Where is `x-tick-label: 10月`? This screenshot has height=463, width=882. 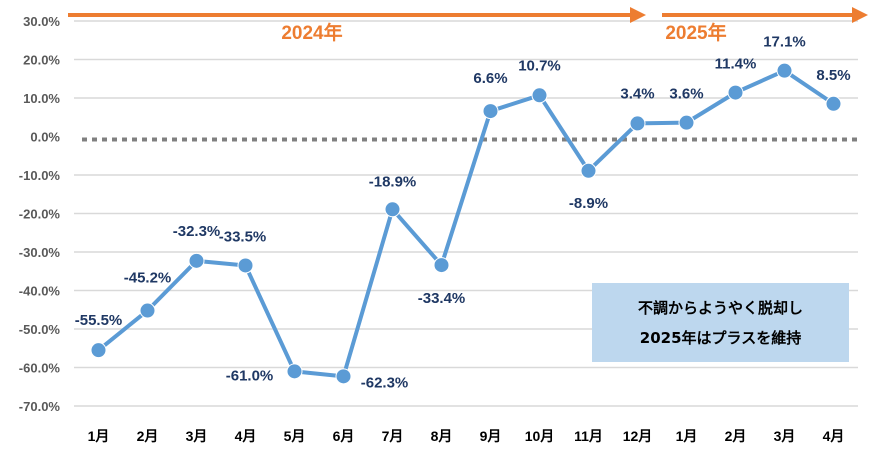 x-tick-label: 10月 is located at coordinates (540, 436).